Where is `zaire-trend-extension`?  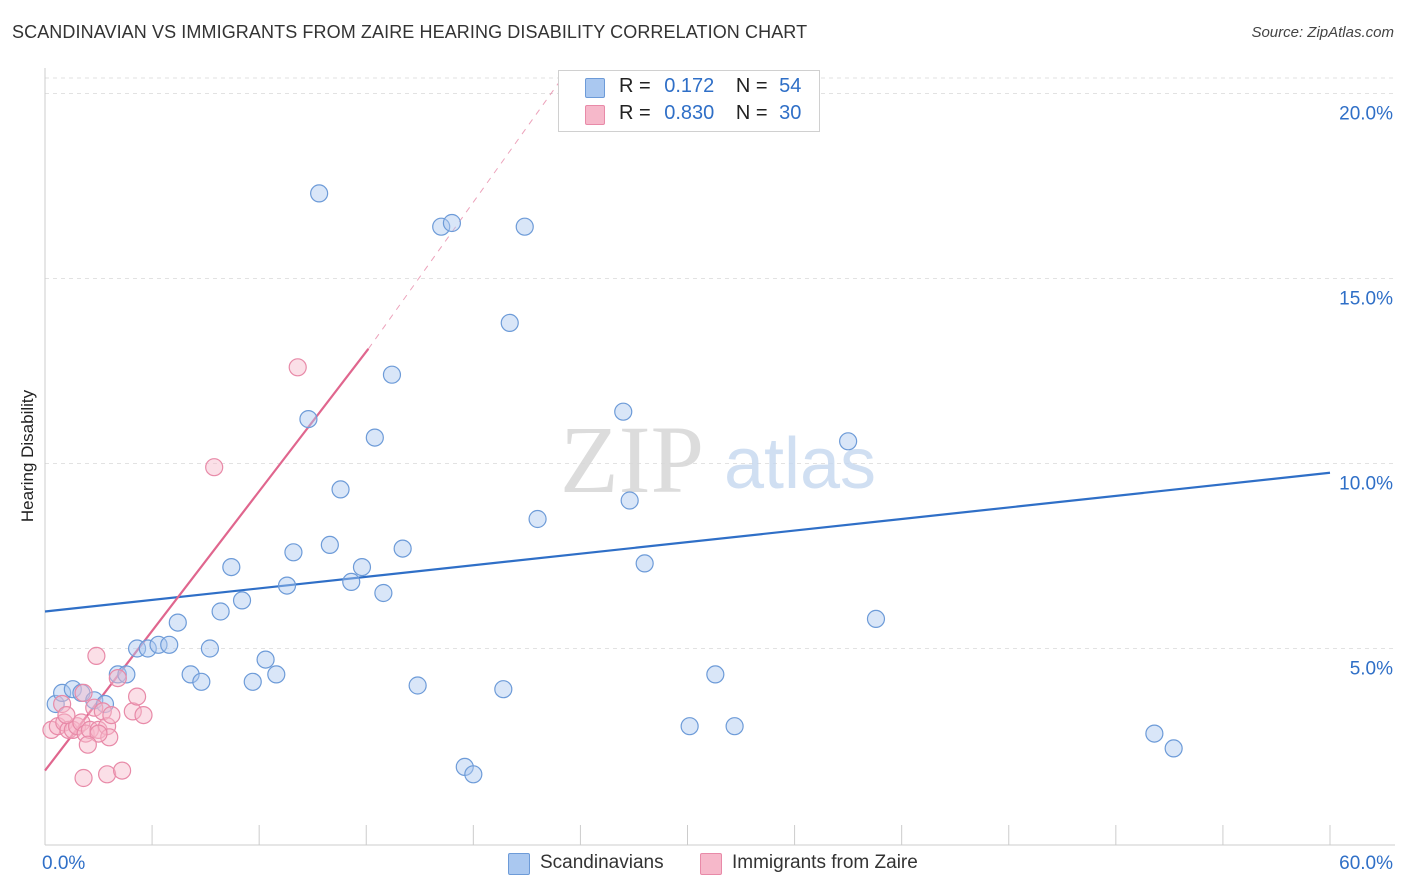
zaire-trend-extension is located at coordinates (463, 216).